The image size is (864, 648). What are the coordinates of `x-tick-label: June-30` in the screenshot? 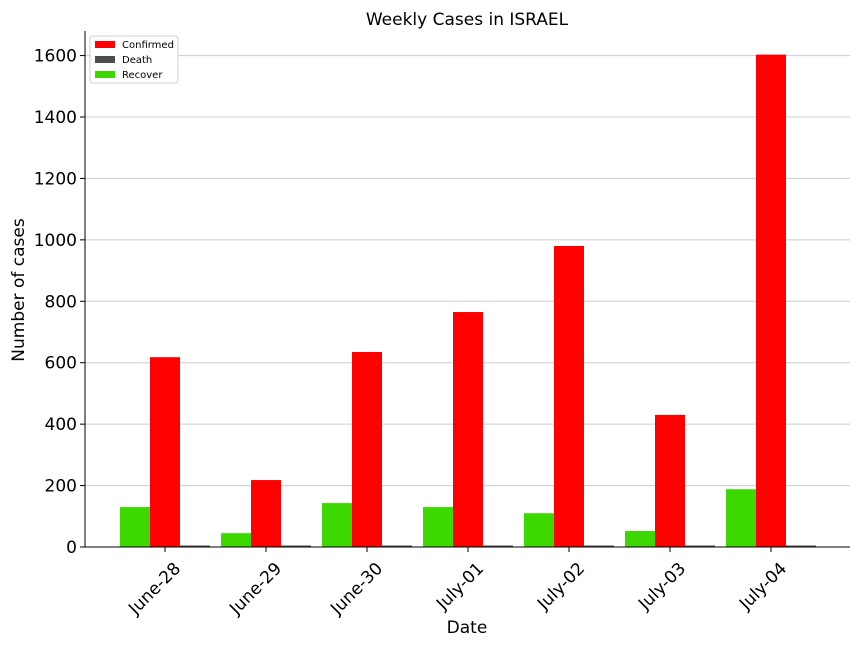 It's located at (356, 589).